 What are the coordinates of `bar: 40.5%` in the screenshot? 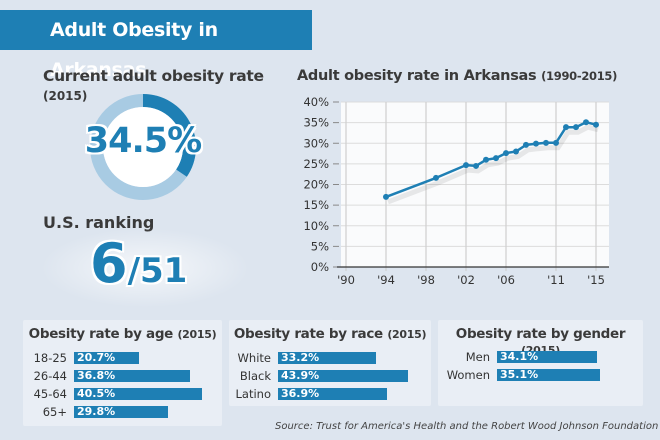 It's located at (138, 394).